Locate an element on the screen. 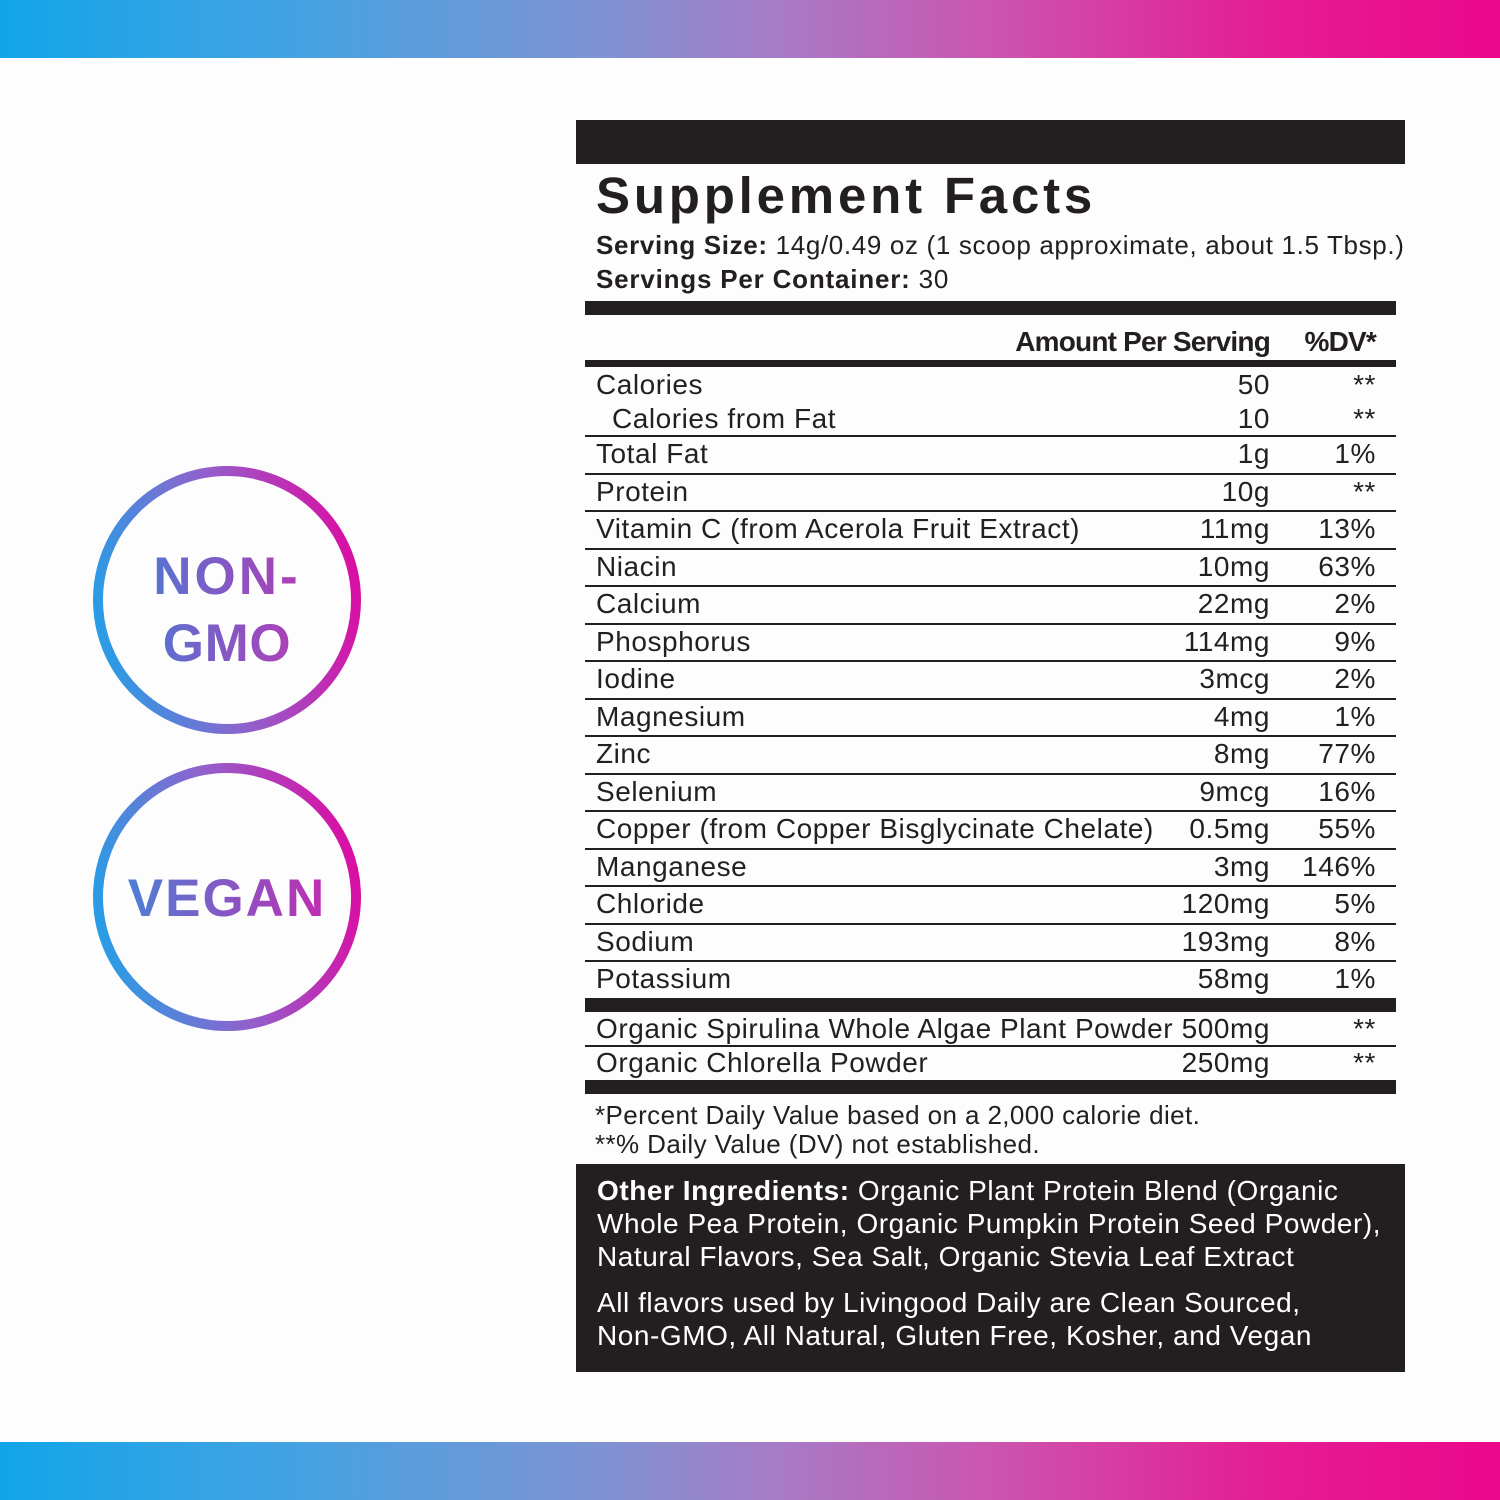 The width and height of the screenshot is (1500, 1500). svg-text: VEGAN is located at coordinates (227, 898).